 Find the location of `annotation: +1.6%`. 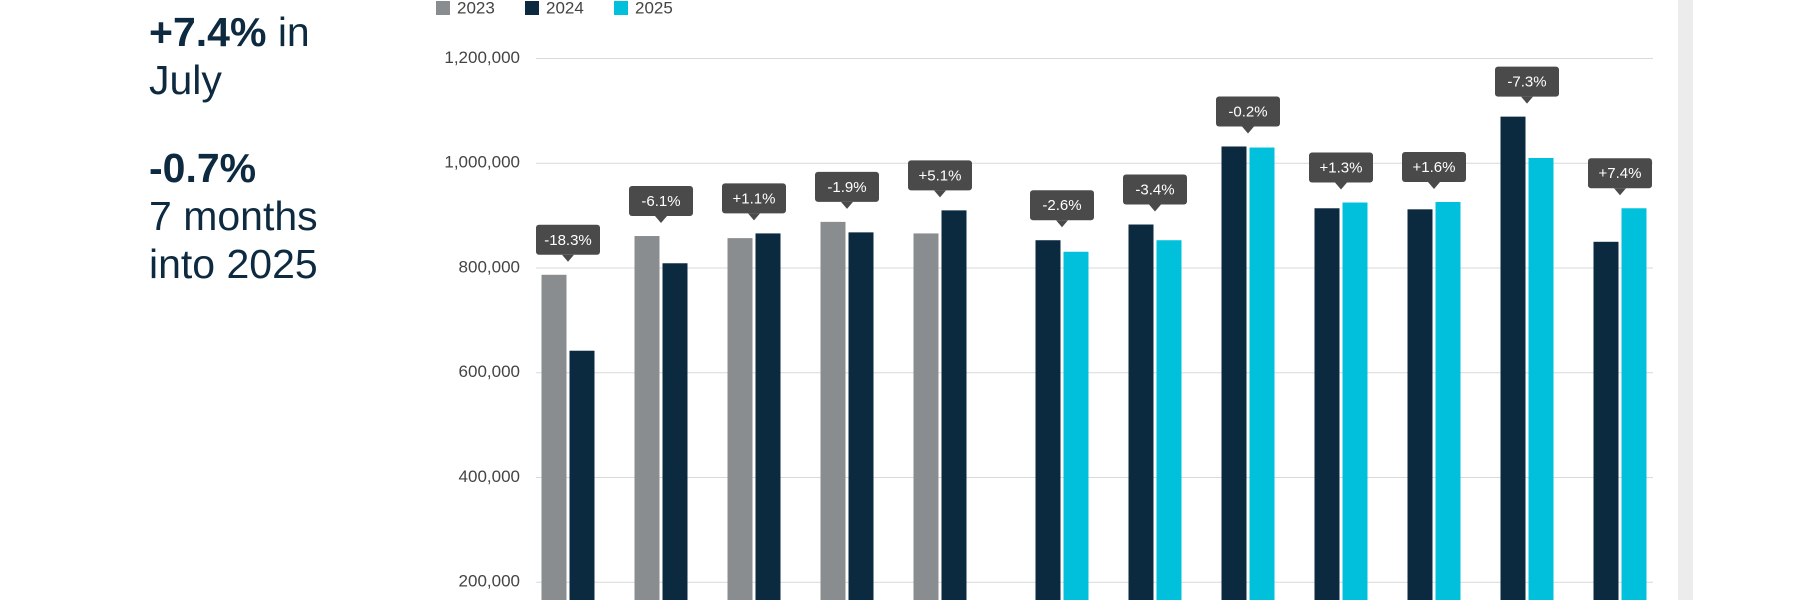

annotation: +1.6% is located at coordinates (1434, 170).